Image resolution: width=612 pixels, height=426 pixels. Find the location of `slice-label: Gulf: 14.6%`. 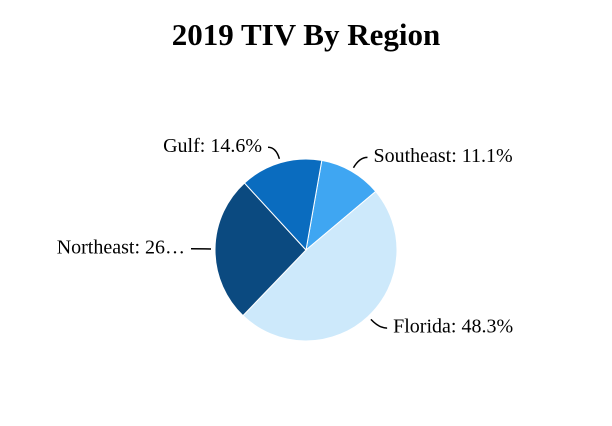

slice-label: Gulf: 14.6% is located at coordinates (212, 146).